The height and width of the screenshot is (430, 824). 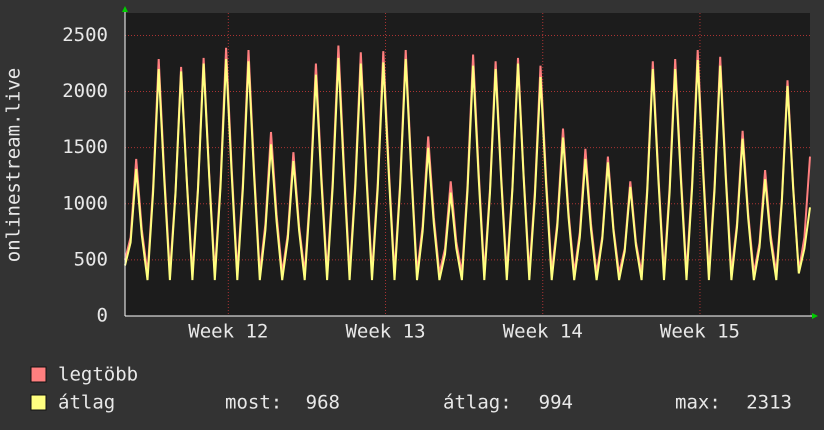 I want to click on legend: legtöbb átlag most: 968 átlag: 994 max: 2313, so click(x=411, y=389).